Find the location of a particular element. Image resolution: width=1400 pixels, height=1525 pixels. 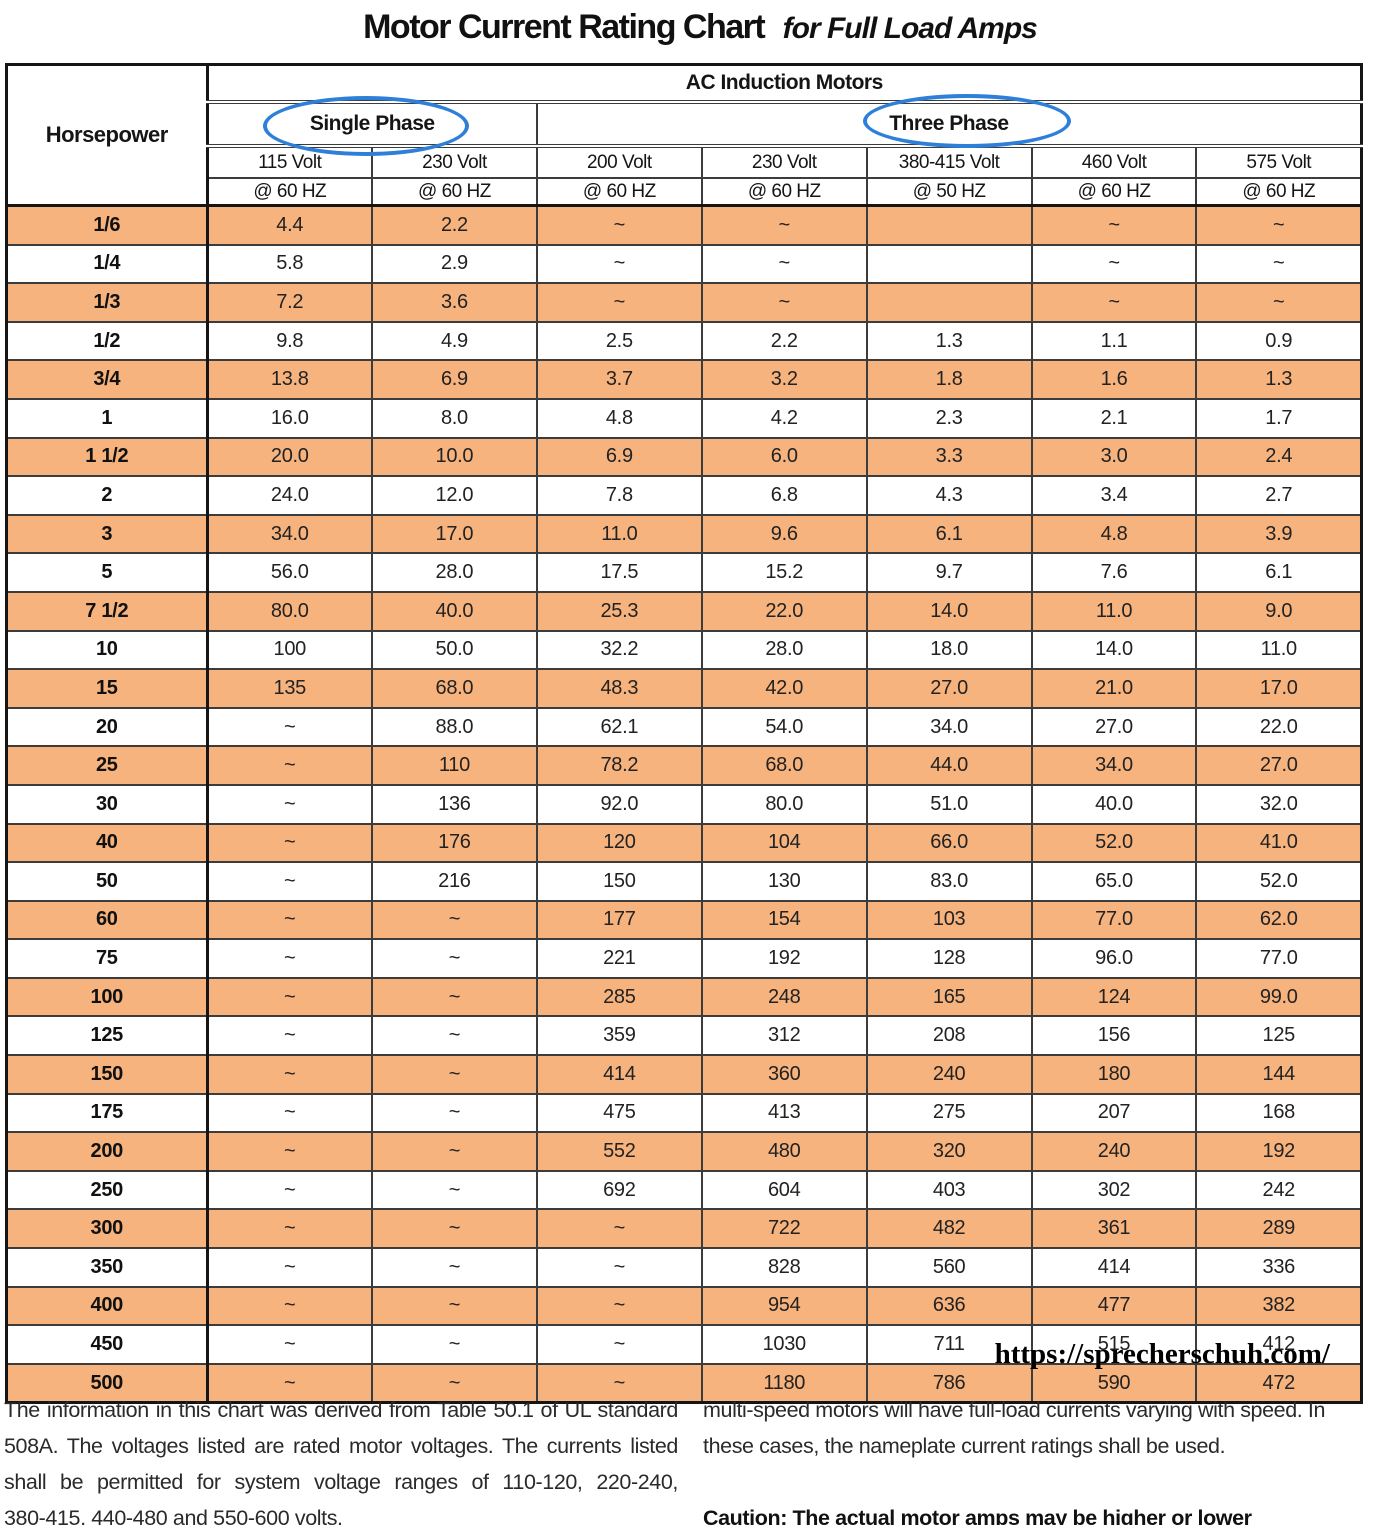

amps-cell: 192 is located at coordinates (1279, 1151).